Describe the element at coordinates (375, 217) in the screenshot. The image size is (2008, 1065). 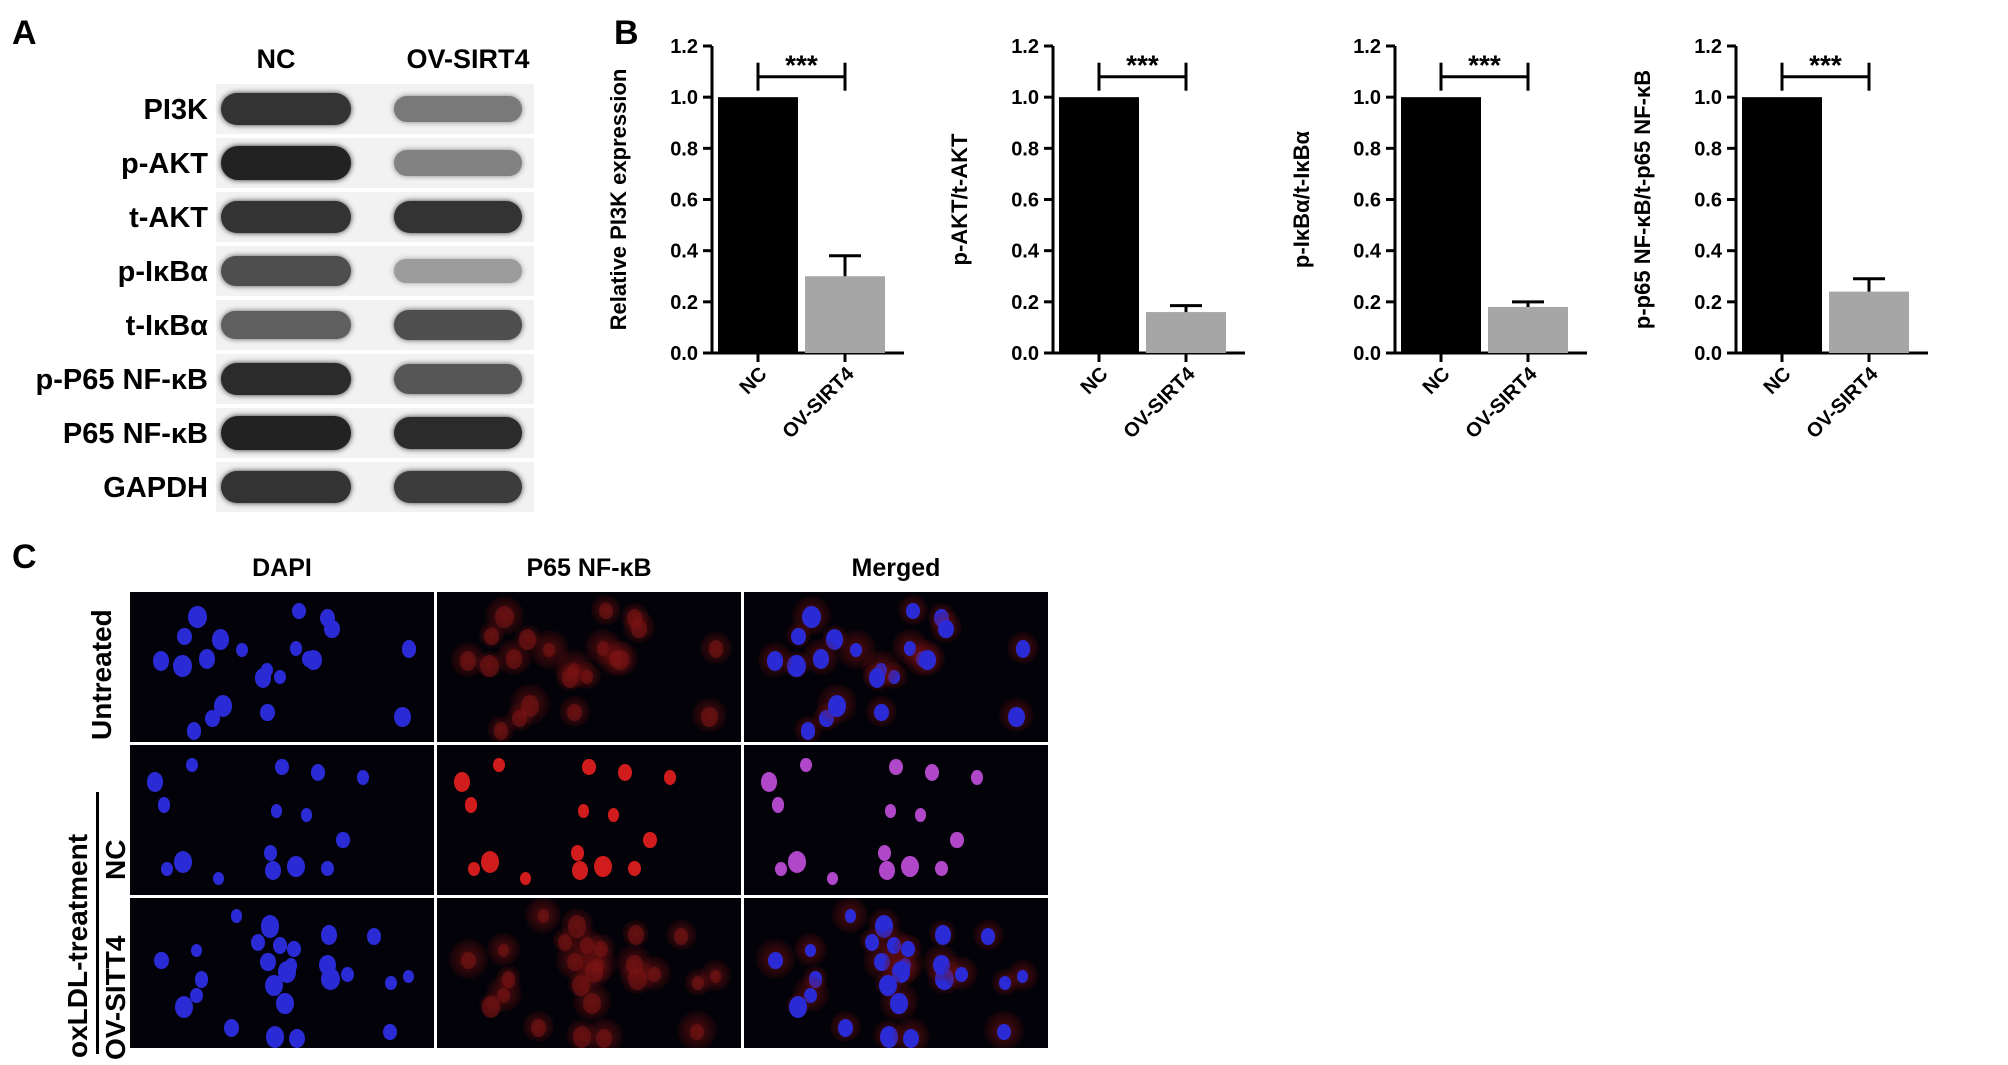
I see `wb-lane-strip` at that location.